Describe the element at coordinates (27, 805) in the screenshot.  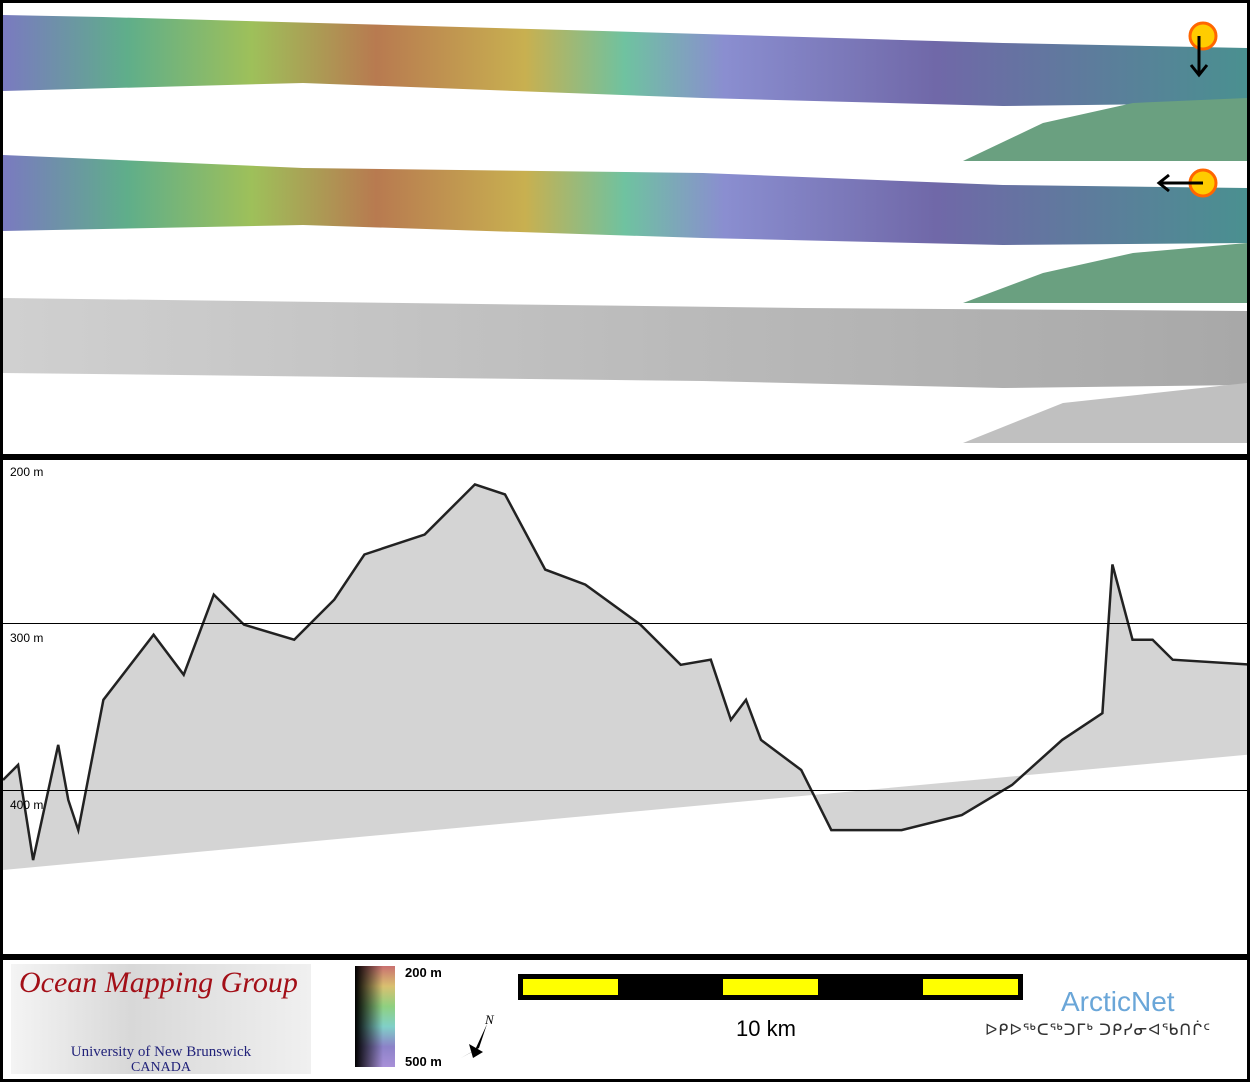
I see `depth-tick-400: 400 m` at that location.